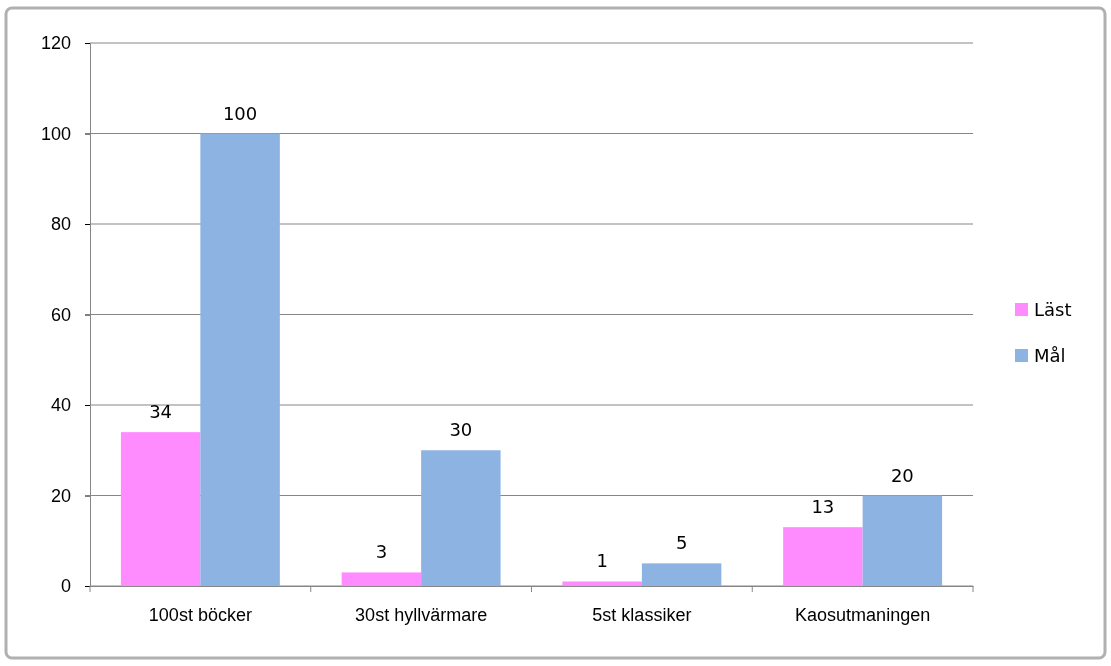 The height and width of the screenshot is (666, 1111). Describe the element at coordinates (1053, 309) in the screenshot. I see `legend-label: Läst` at that location.